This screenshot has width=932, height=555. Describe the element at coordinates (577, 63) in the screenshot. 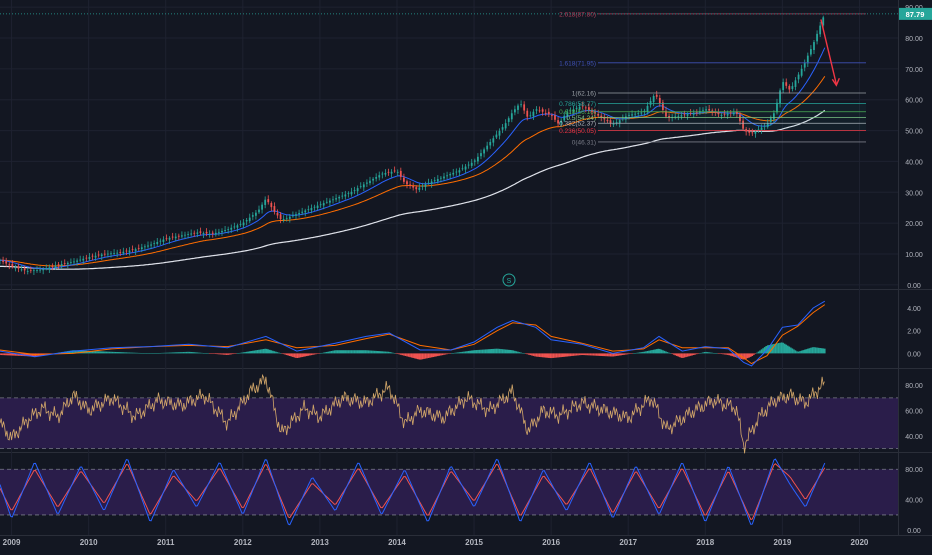

I see `fib-level-label: 1.618(71.95)` at that location.